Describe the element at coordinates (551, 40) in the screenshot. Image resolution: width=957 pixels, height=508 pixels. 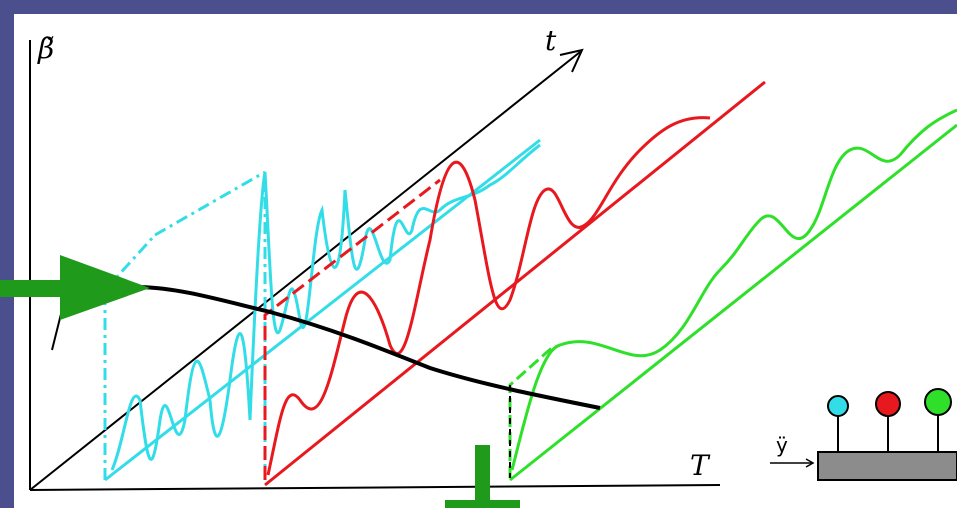
I see `t-label: t` at that location.